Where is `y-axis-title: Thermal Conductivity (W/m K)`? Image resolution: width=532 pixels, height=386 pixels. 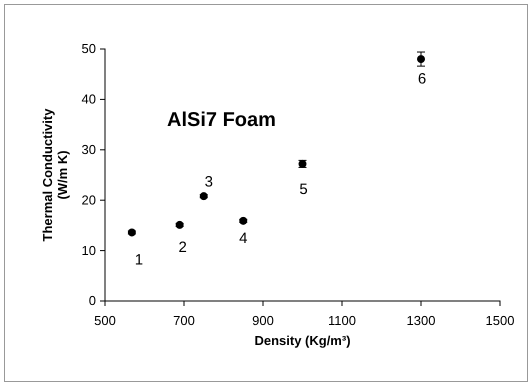
y-axis-title: Thermal Conductivity (W/m K) is located at coordinates (55, 175).